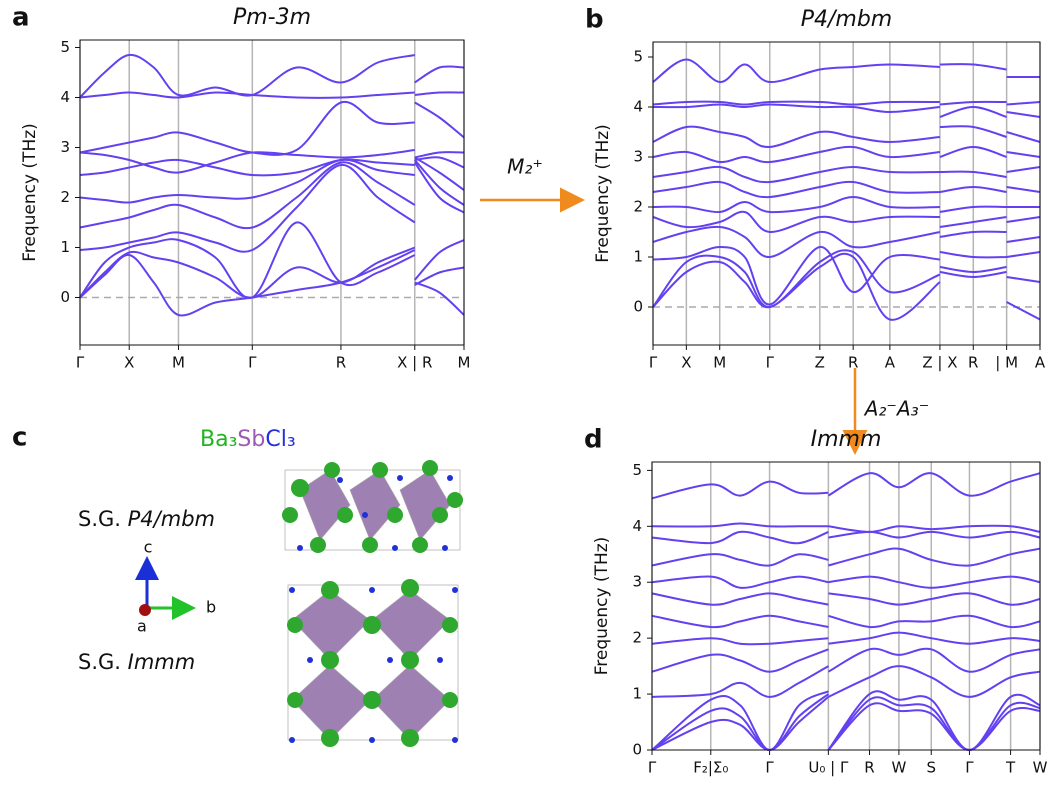 This screenshot has width=1049, height=795. What do you see at coordinates (525, 167) in the screenshot?
I see `transition-label: M₂⁺` at bounding box center [525, 167].